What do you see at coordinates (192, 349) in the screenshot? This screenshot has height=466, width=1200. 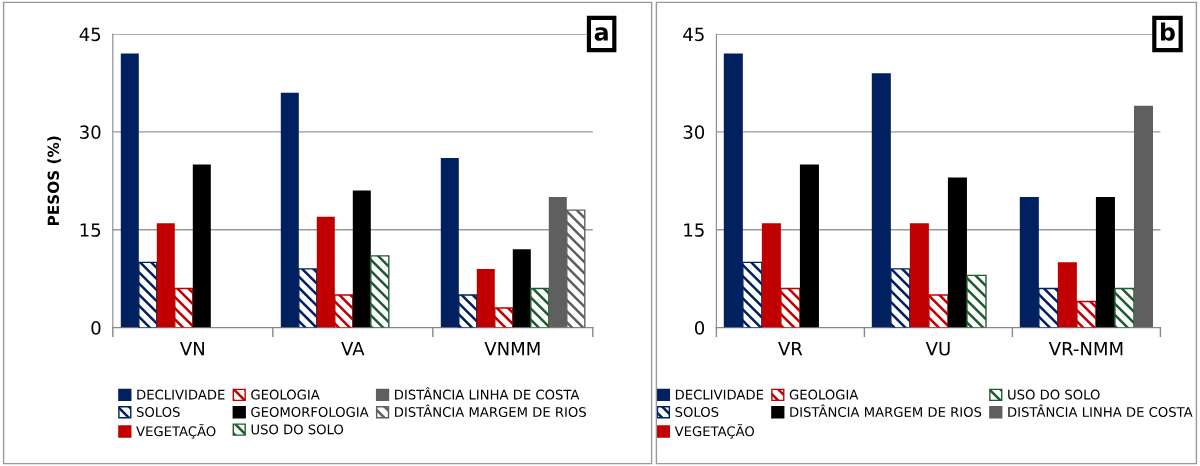 I see `x-tick-label: VN` at bounding box center [192, 349].